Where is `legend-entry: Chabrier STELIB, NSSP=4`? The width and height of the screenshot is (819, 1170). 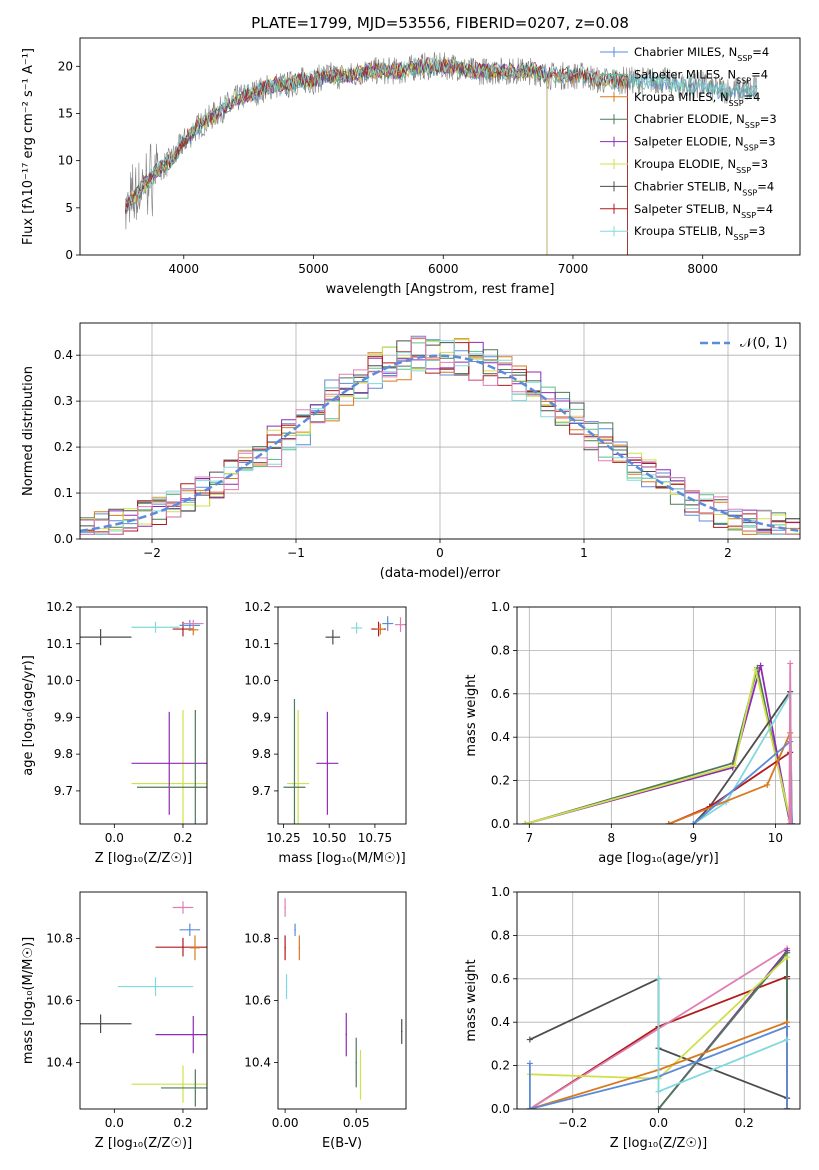 legend-entry: Chabrier STELIB, NSSP=4 is located at coordinates (704, 188).